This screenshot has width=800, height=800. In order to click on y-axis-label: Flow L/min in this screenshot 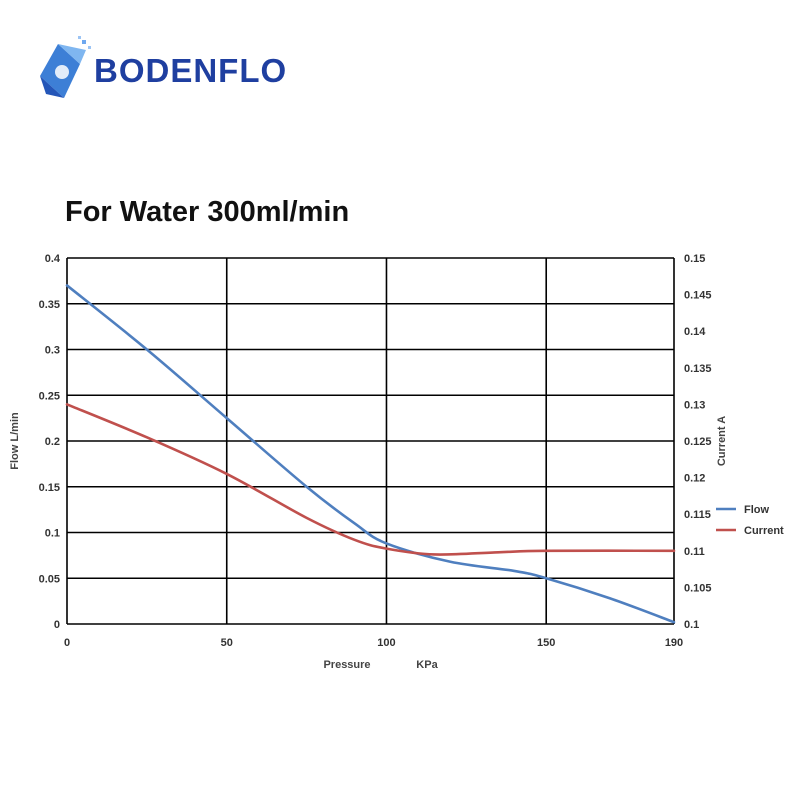, I will do `click(15, 441)`.